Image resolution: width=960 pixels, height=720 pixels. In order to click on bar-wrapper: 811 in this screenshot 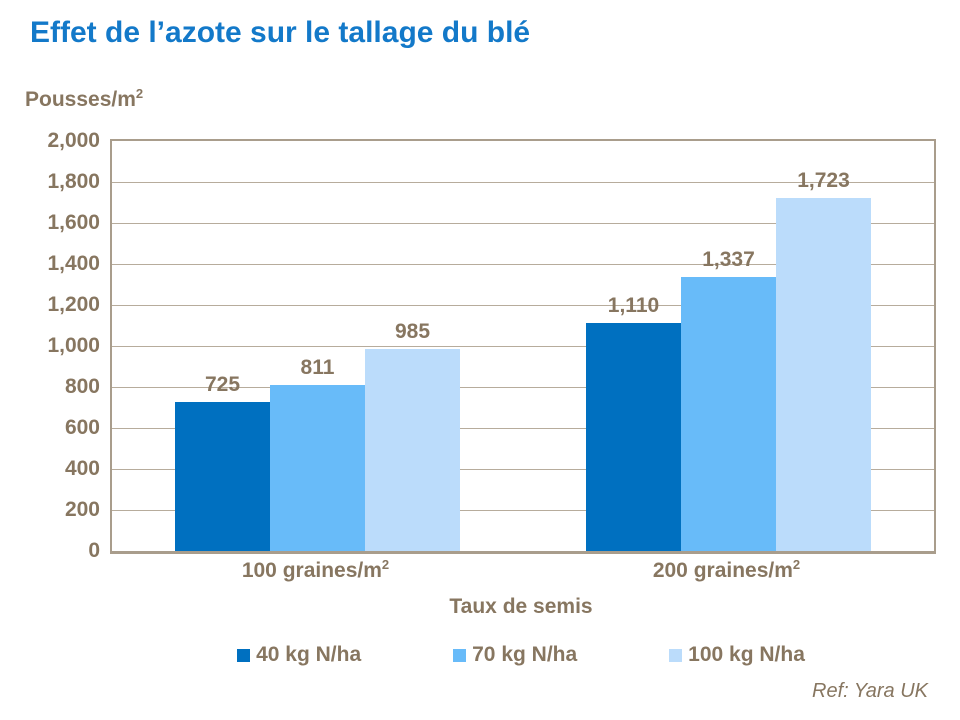, I will do `click(317, 453)`.